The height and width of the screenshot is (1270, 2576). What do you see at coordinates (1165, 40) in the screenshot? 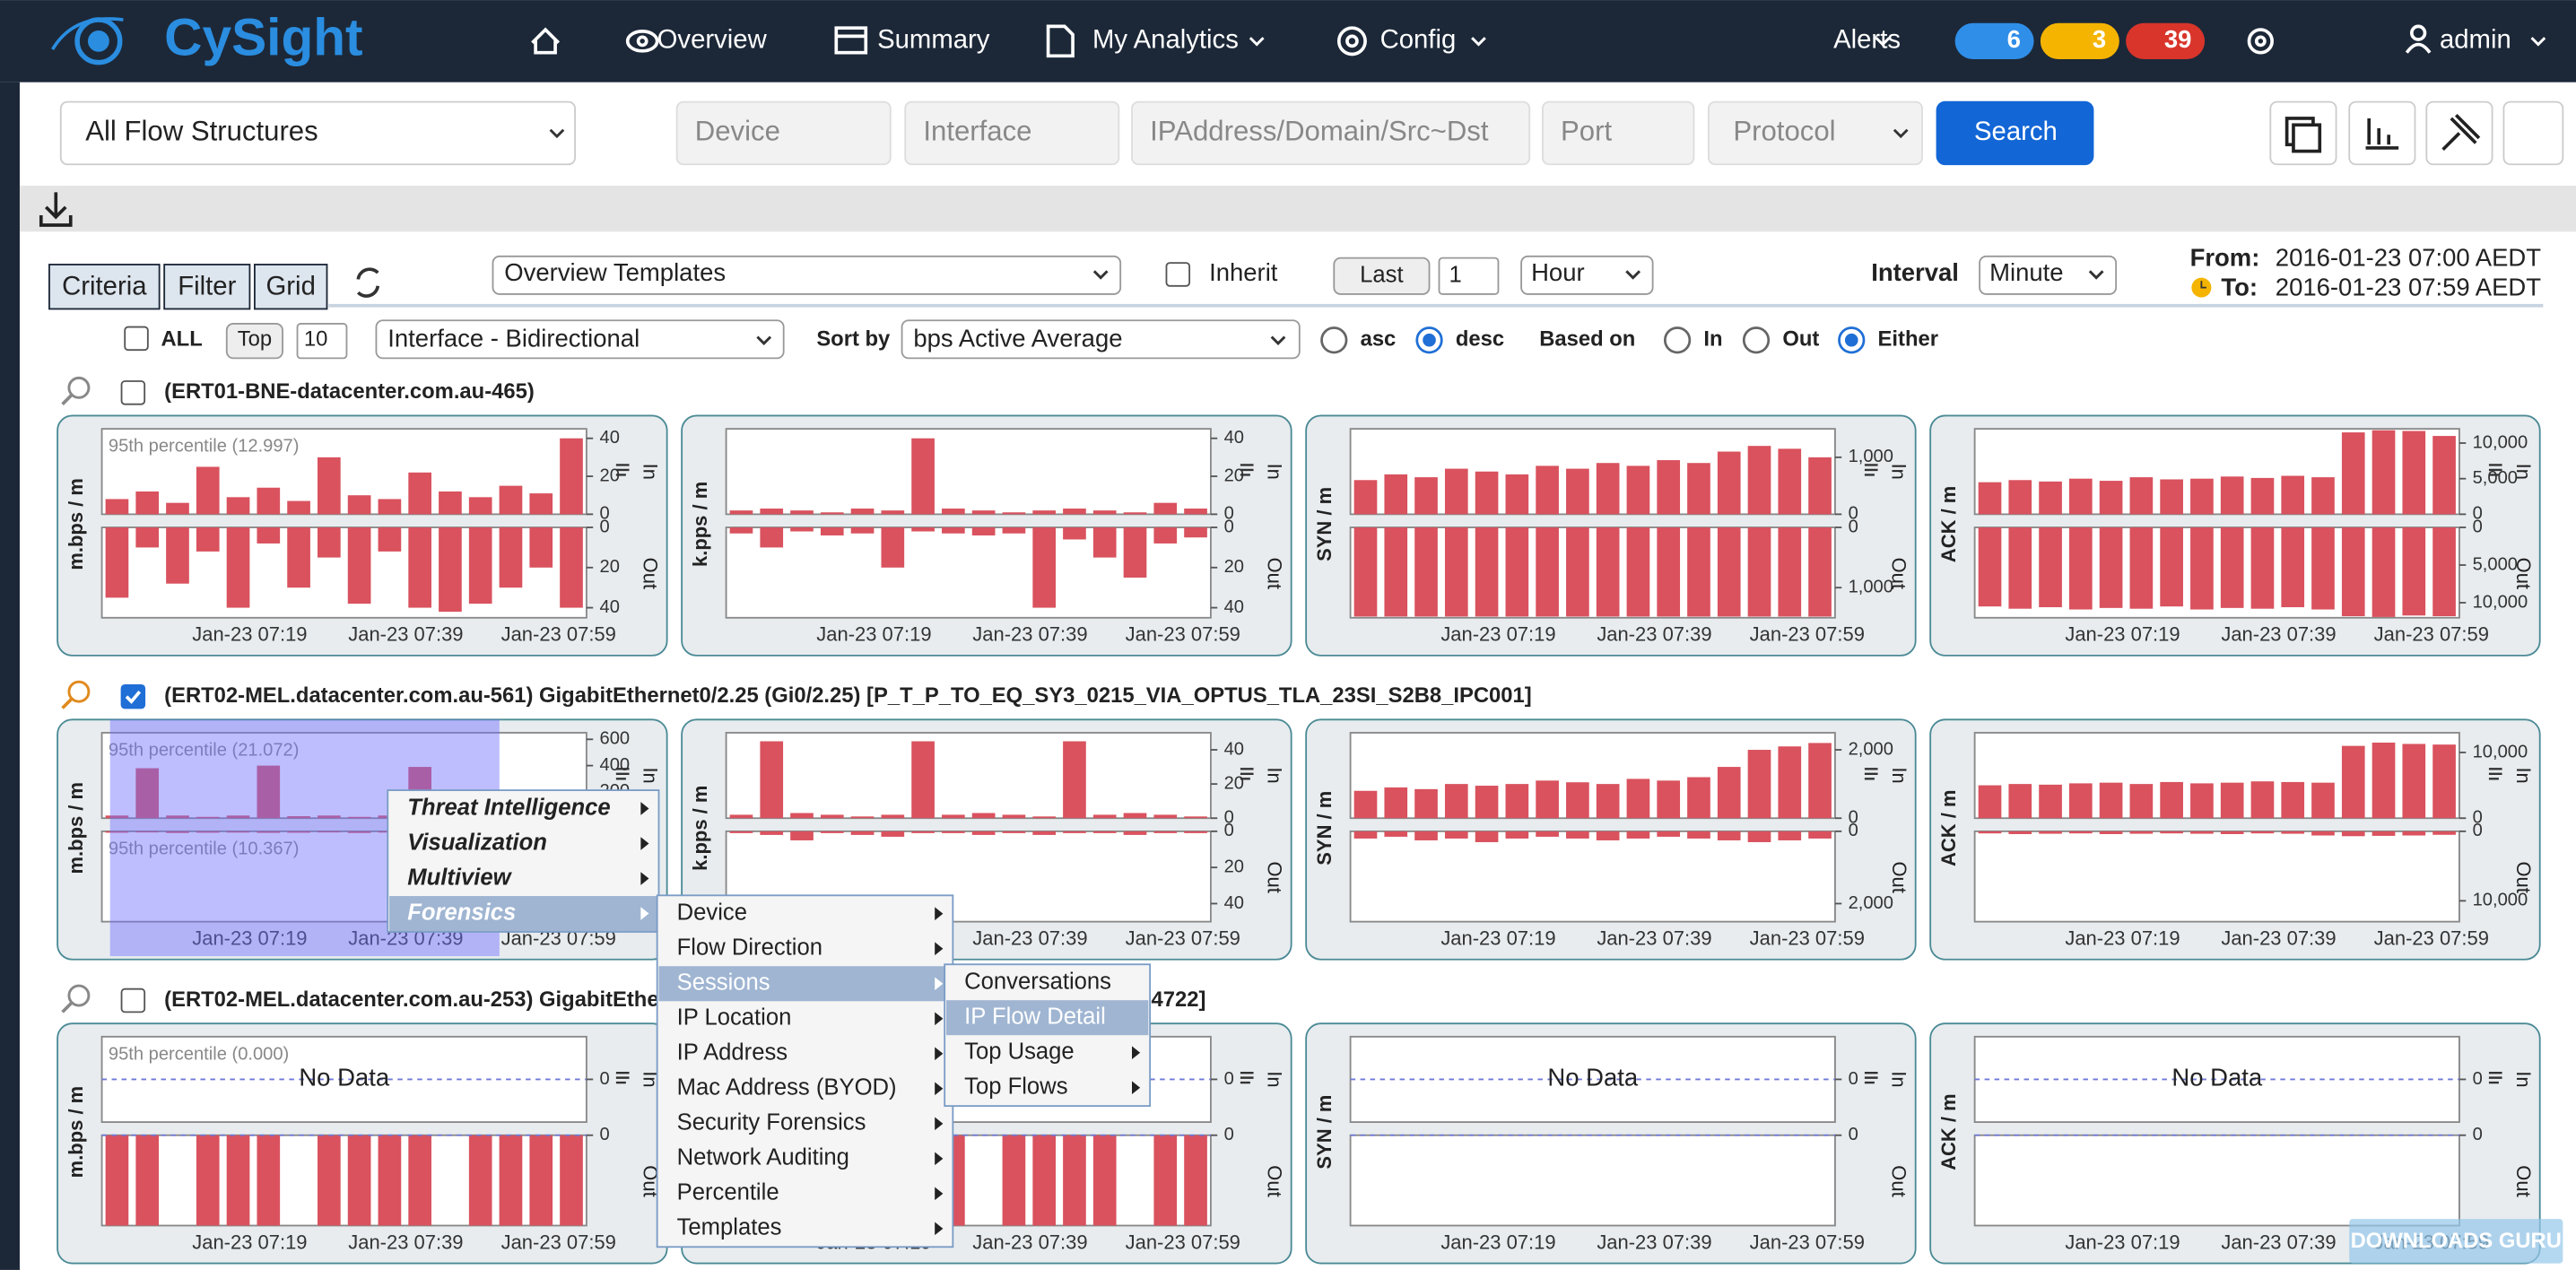
I see `nav-item: My Analytics` at bounding box center [1165, 40].